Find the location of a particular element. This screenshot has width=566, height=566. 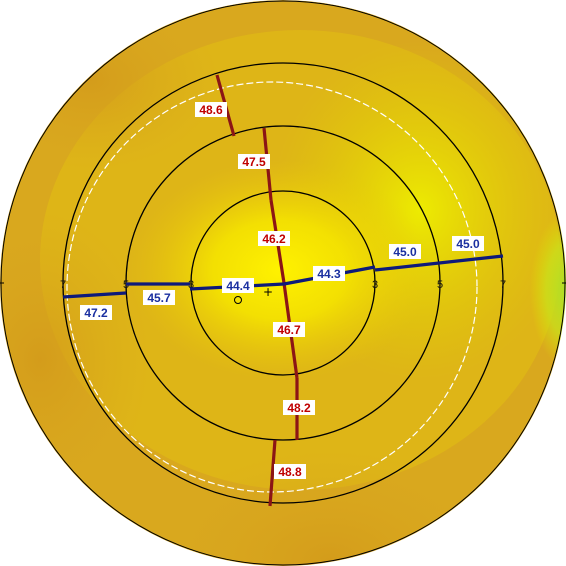

value-text: 46.7 is located at coordinates (289, 330).